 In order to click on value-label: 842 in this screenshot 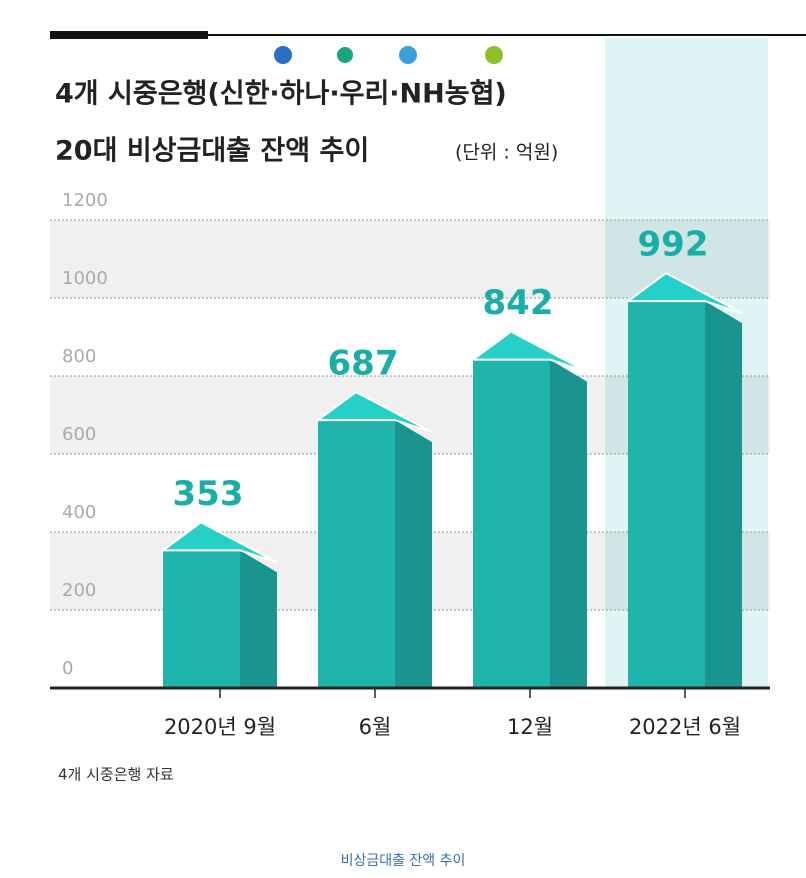, I will do `click(518, 303)`.